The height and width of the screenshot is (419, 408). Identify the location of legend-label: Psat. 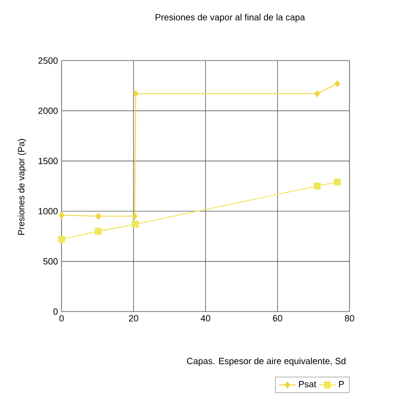
(307, 384).